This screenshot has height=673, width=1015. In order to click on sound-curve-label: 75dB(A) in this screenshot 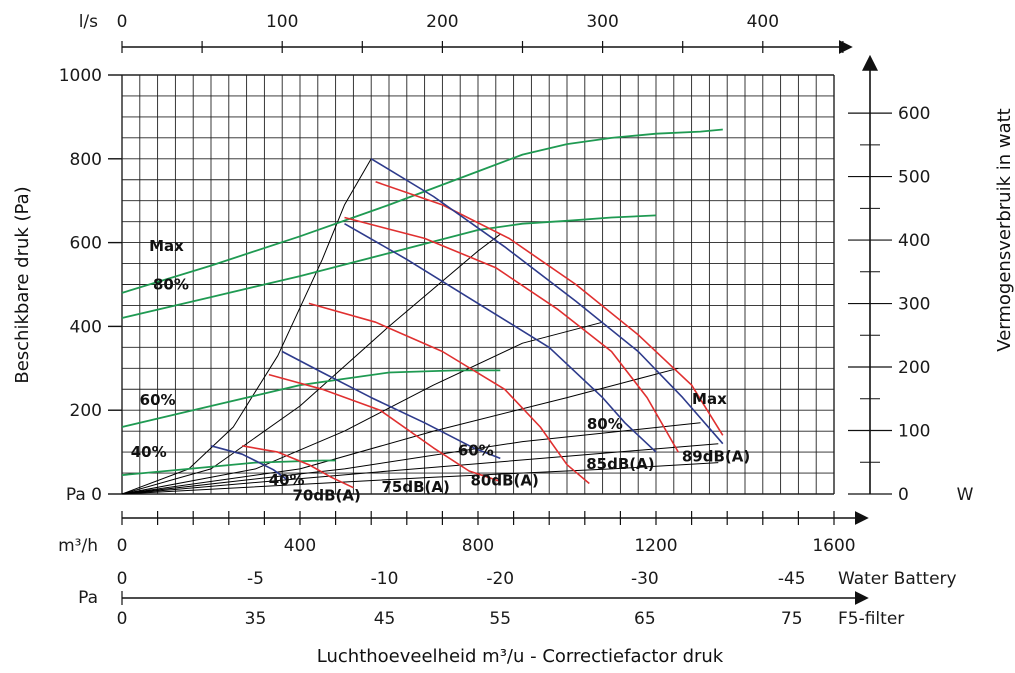, I will do `click(416, 487)`.